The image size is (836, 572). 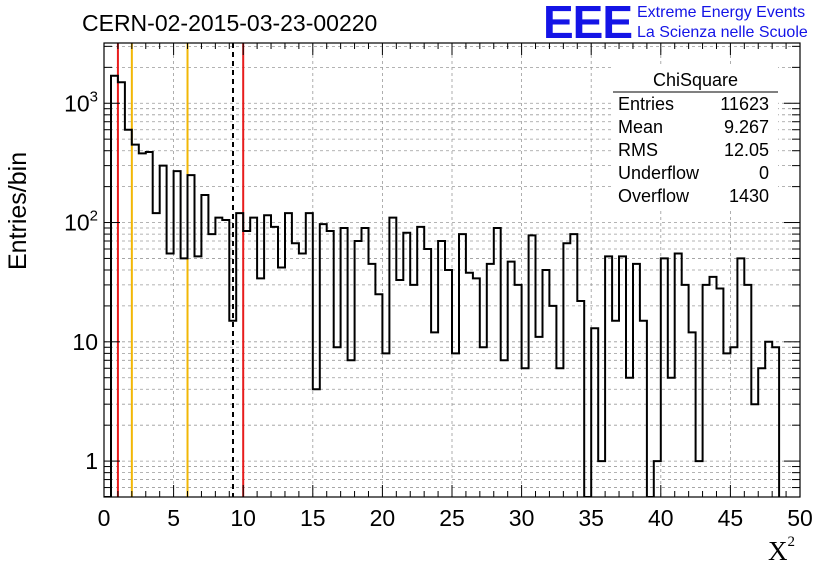 I want to click on x-tick-label: 20, so click(x=383, y=518).